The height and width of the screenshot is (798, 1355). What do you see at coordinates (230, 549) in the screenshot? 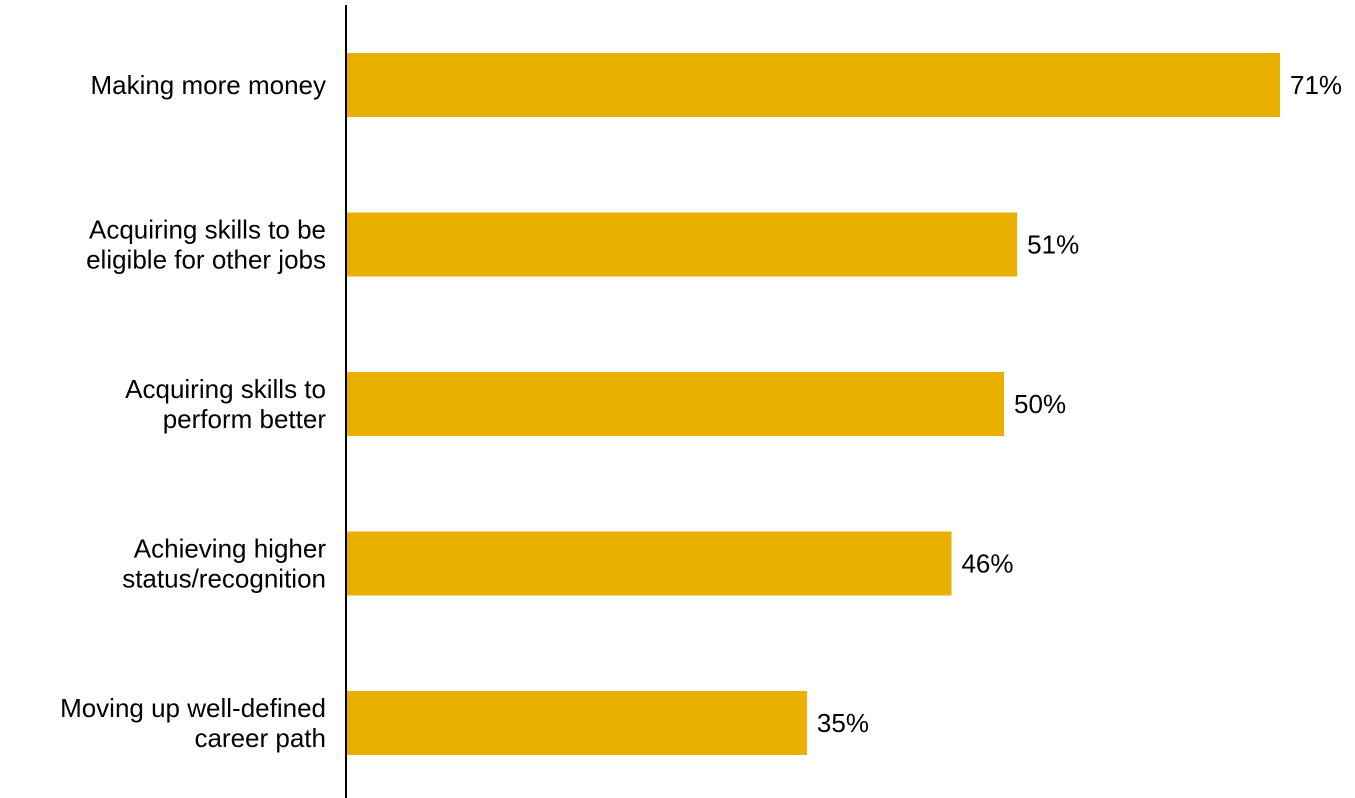
I see `category-label-line: Achieving higher` at bounding box center [230, 549].